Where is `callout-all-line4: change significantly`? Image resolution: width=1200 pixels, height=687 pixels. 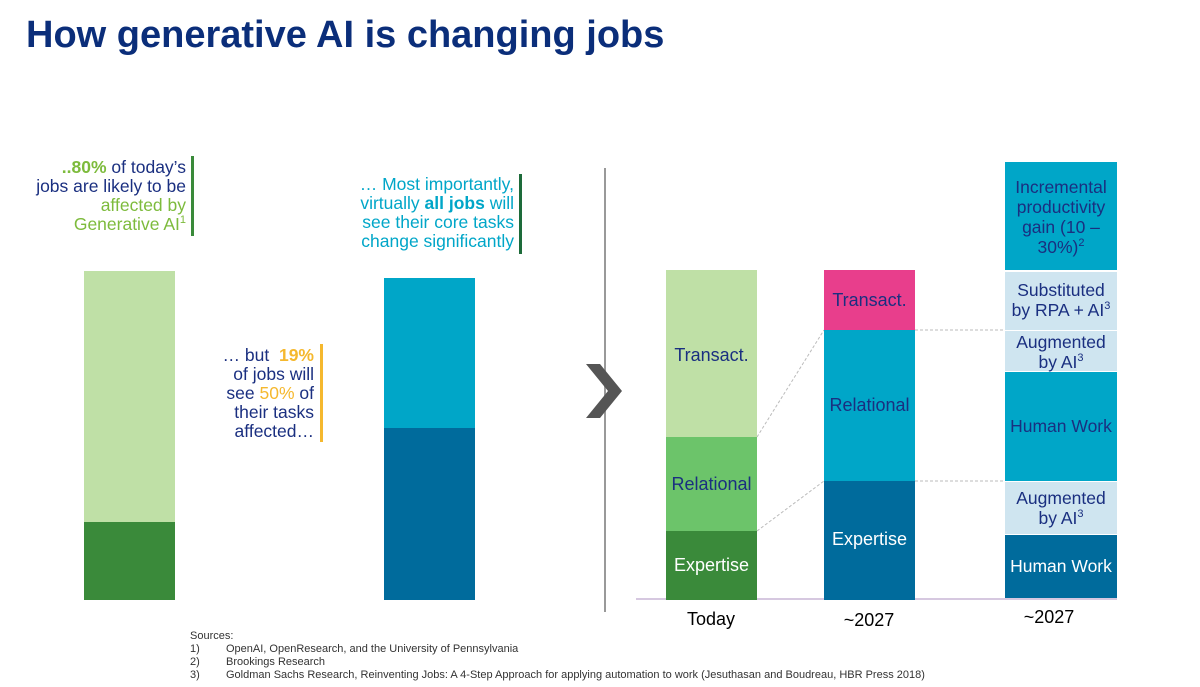
callout-all-line4: change significantly is located at coordinates (437, 241).